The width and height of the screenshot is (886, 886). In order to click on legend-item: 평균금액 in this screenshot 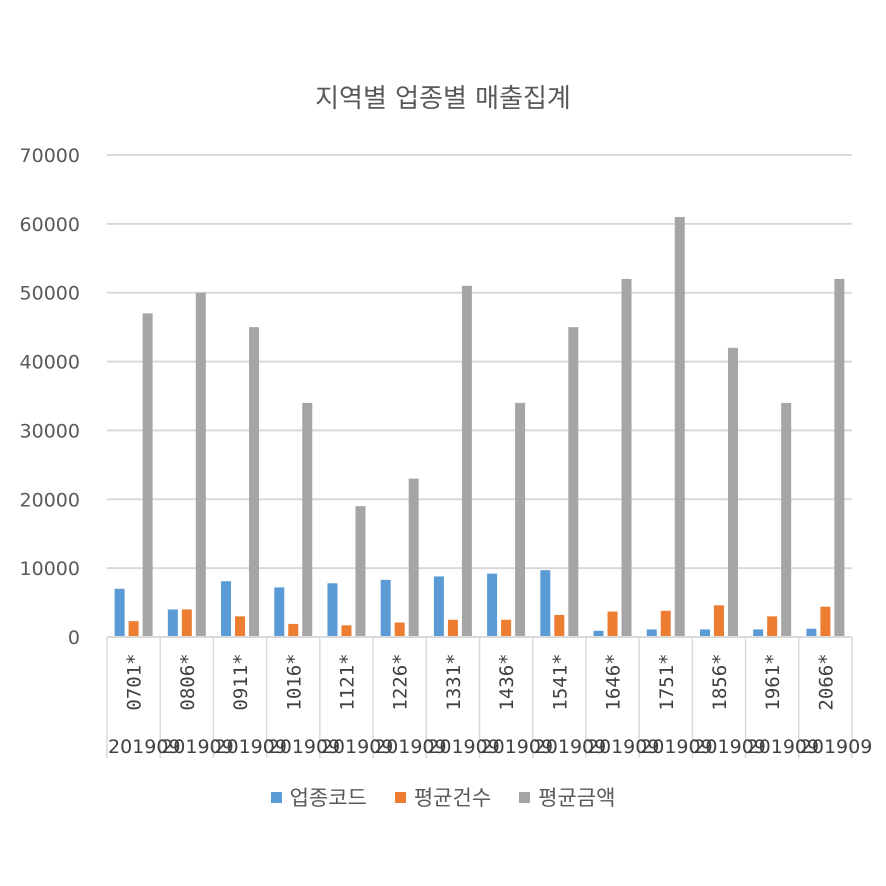, I will do `click(567, 797)`.